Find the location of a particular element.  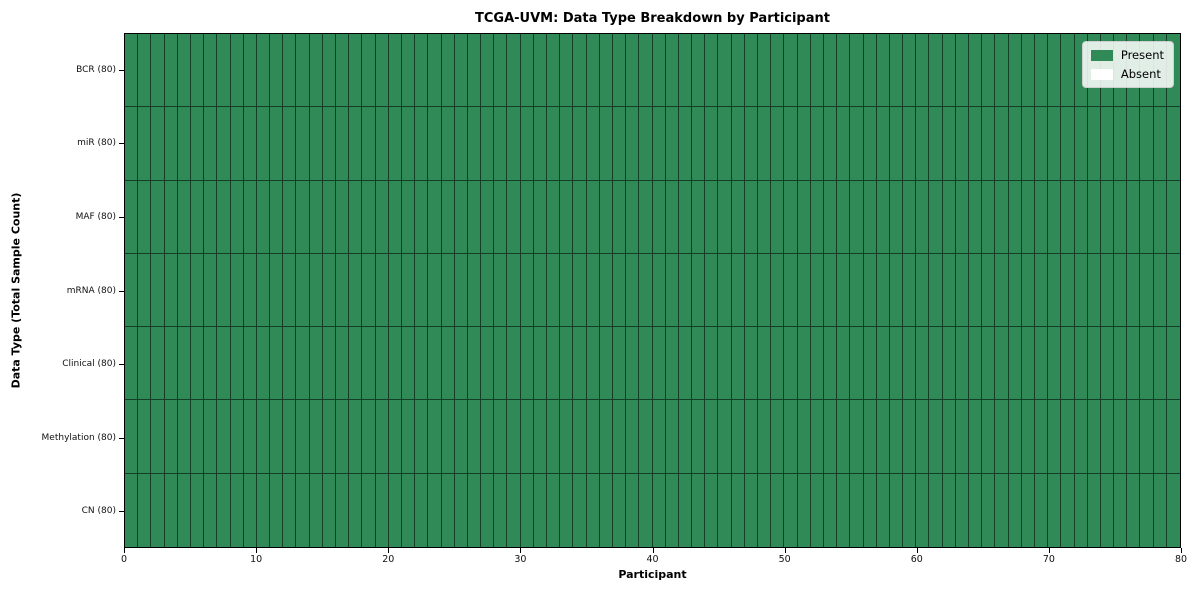

x-tick-mark is located at coordinates (1181, 550).